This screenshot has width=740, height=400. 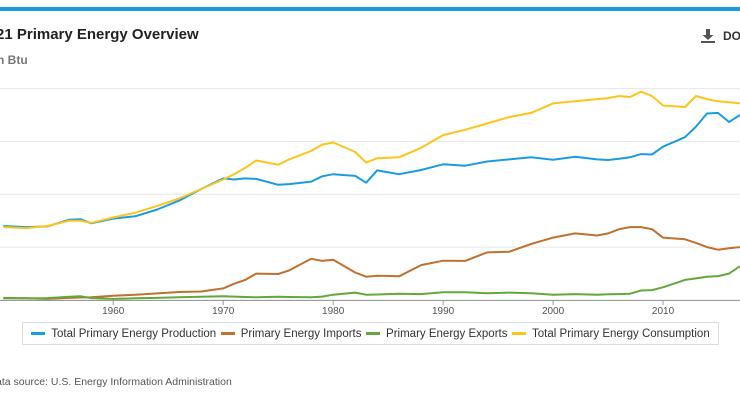 What do you see at coordinates (443, 311) in the screenshot?
I see `x-tick-label: 1990` at bounding box center [443, 311].